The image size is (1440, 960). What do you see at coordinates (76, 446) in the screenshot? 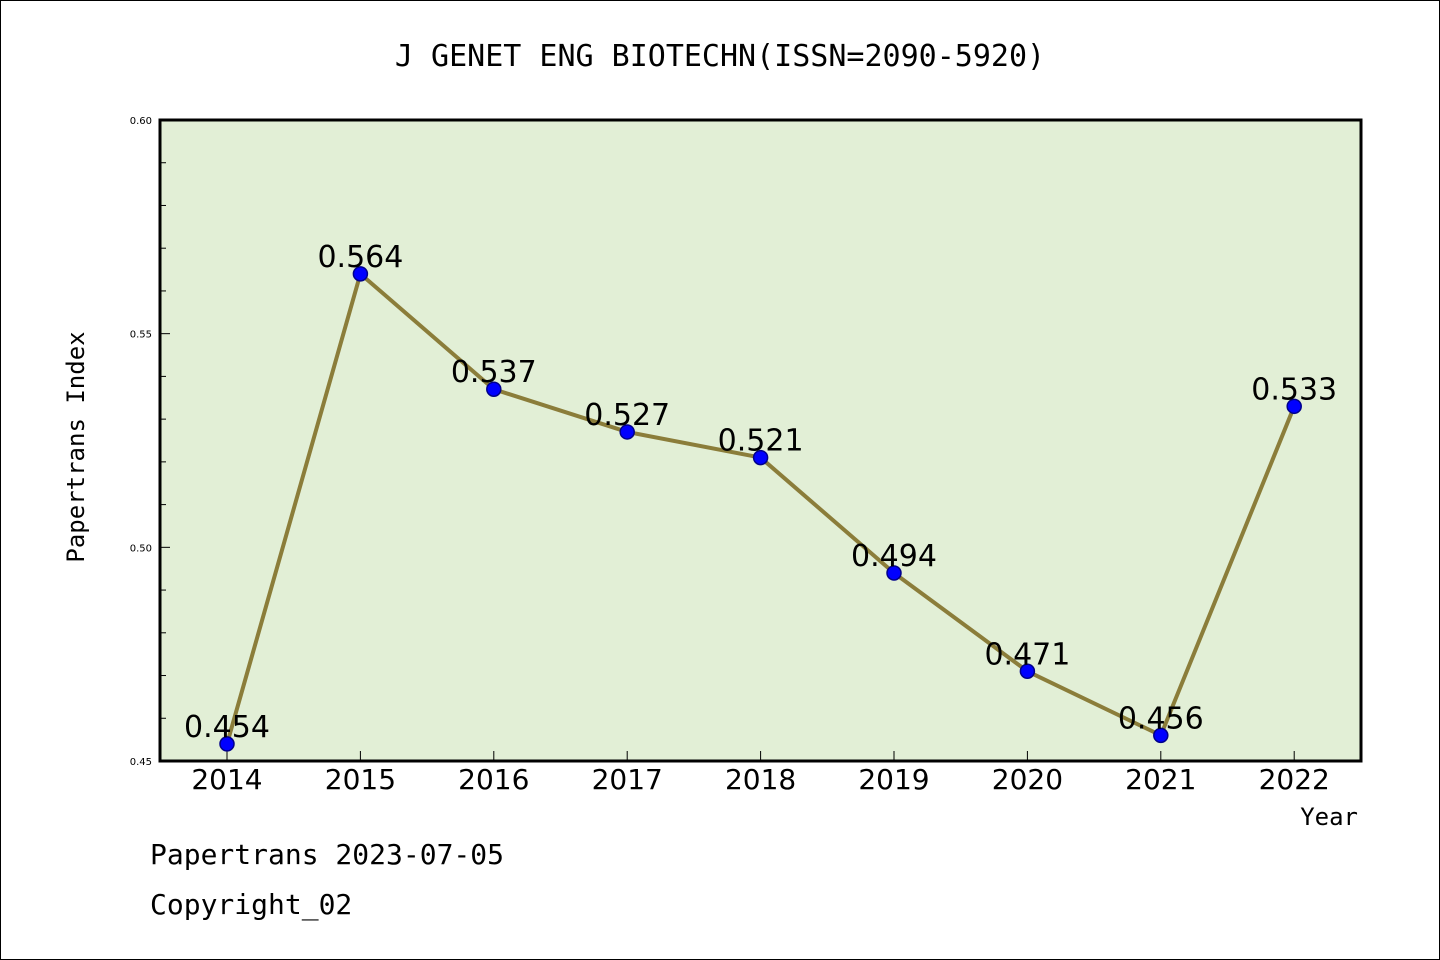
I see `y-axis-label: Papertrans Index` at bounding box center [76, 446].